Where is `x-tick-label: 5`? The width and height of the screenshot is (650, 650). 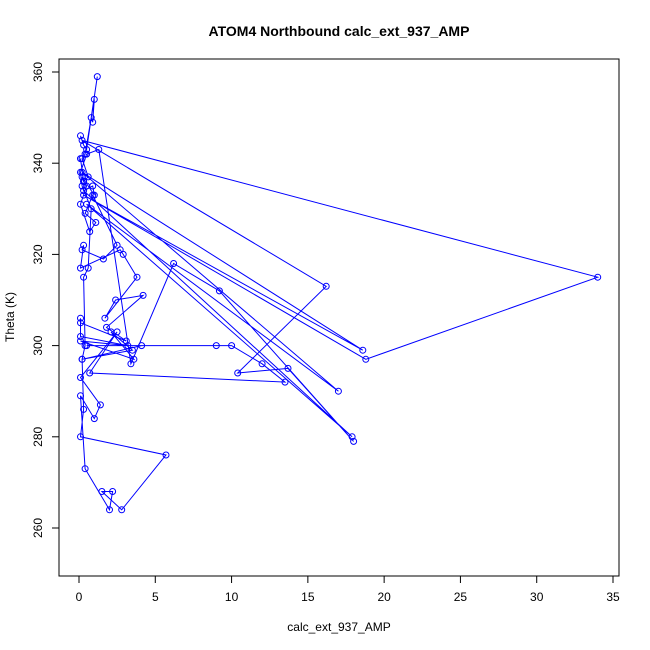 x-tick-label: 5 is located at coordinates (155, 597).